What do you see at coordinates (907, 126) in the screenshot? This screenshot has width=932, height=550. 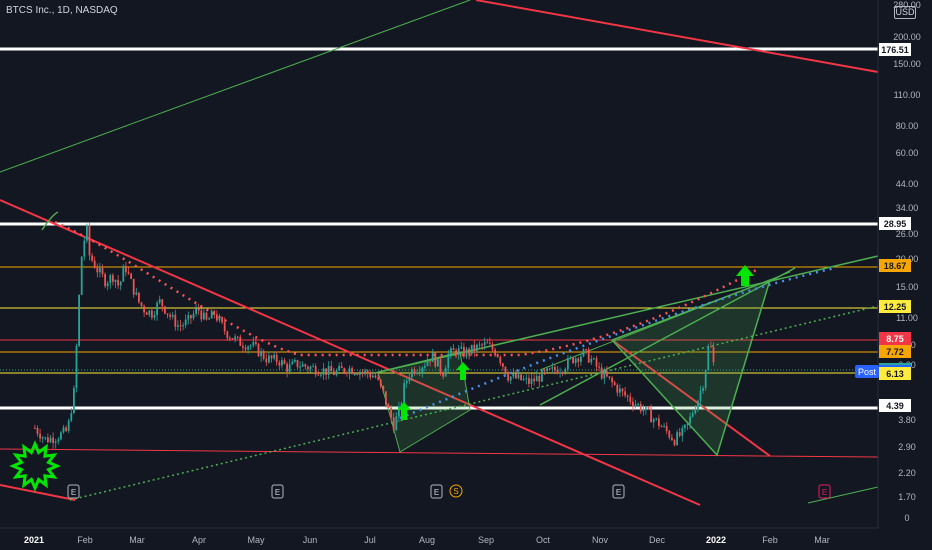 I see `price-tick-label: 80.00` at bounding box center [907, 126].